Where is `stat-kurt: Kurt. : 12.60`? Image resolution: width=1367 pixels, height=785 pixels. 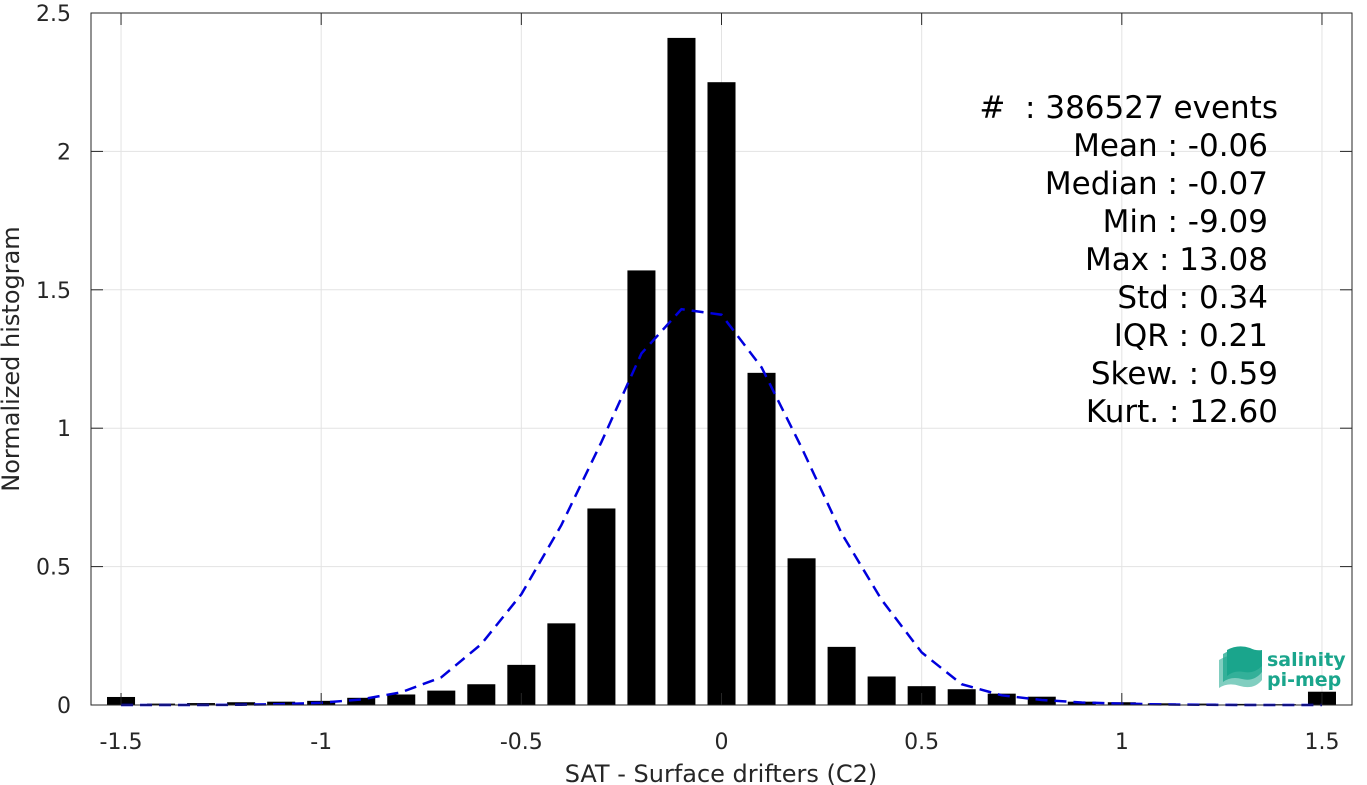 stat-kurt: Kurt. : 12.60 is located at coordinates (1182, 412).